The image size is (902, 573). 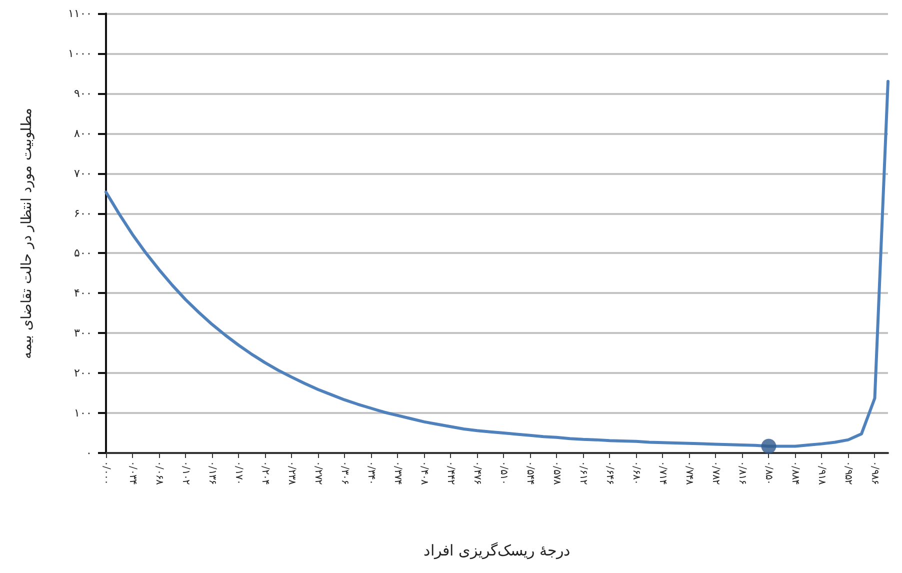 What do you see at coordinates (530, 472) in the screenshot?
I see `x-tick-label: ۰/۵۴۴` at bounding box center [530, 472].